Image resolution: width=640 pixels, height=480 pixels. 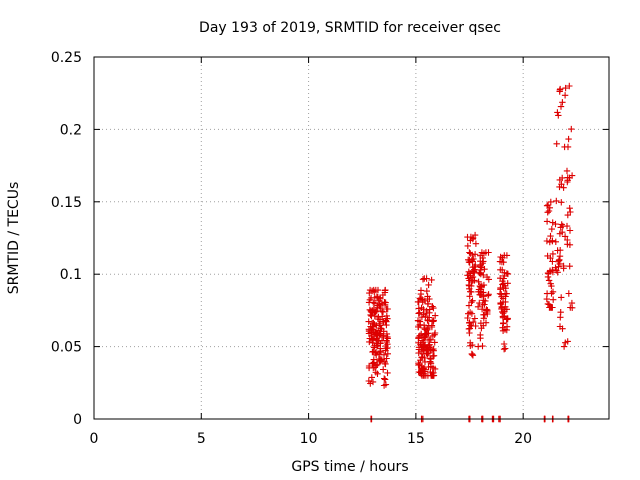 What do you see at coordinates (77, 420) in the screenshot?
I see `y-tick-label: 0` at bounding box center [77, 420].